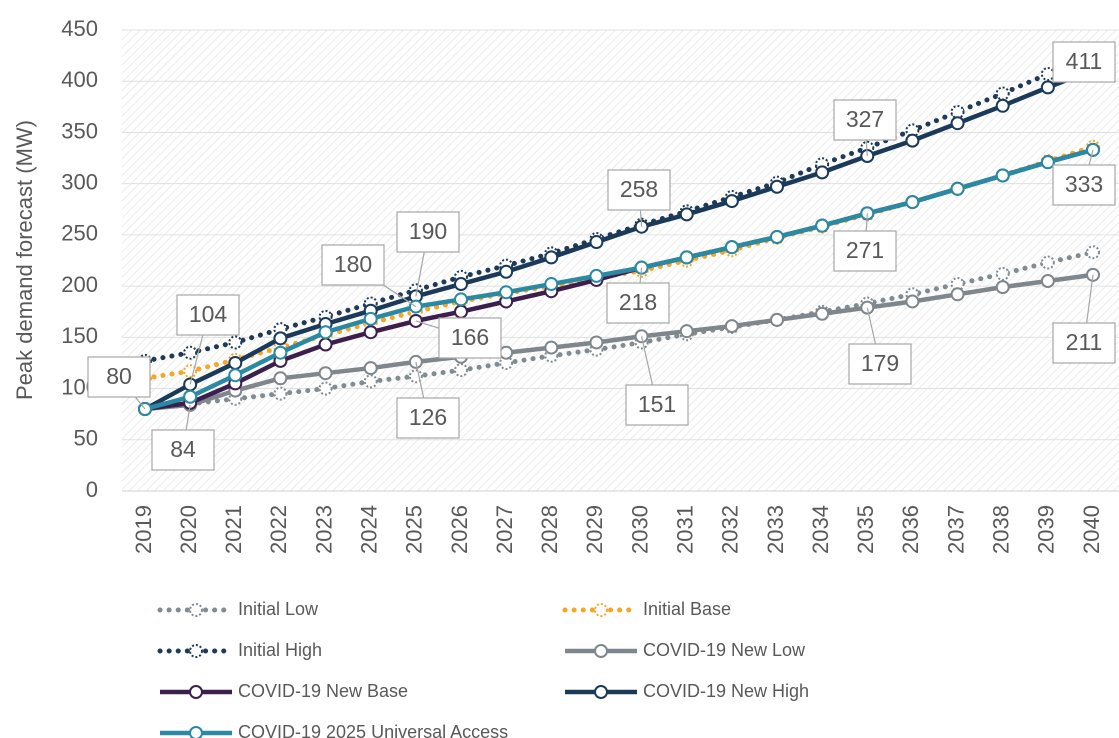 The width and height of the screenshot is (1119, 738). What do you see at coordinates (79, 79) in the screenshot?
I see `y-tick-label: 400` at bounding box center [79, 79].